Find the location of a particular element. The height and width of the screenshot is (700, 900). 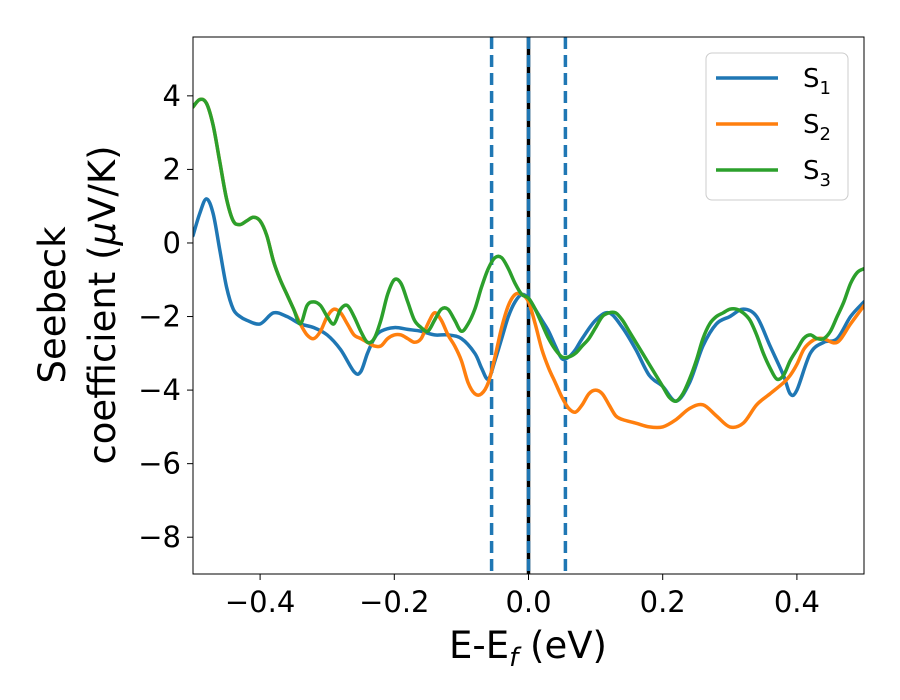

y-tick-label: −6 is located at coordinates (159, 464).